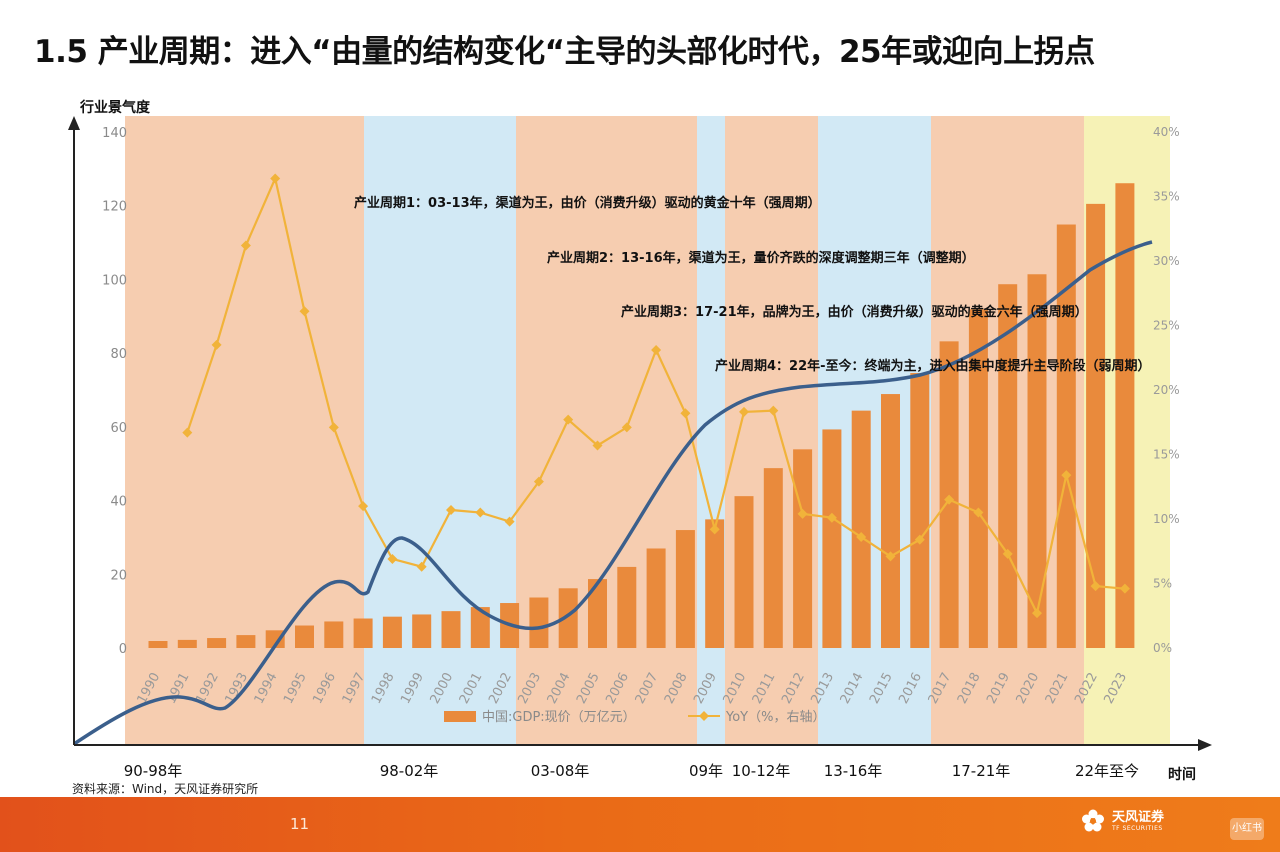 The image size is (1280, 852). I want to click on period-label-7: 22年至今, so click(1107, 771).